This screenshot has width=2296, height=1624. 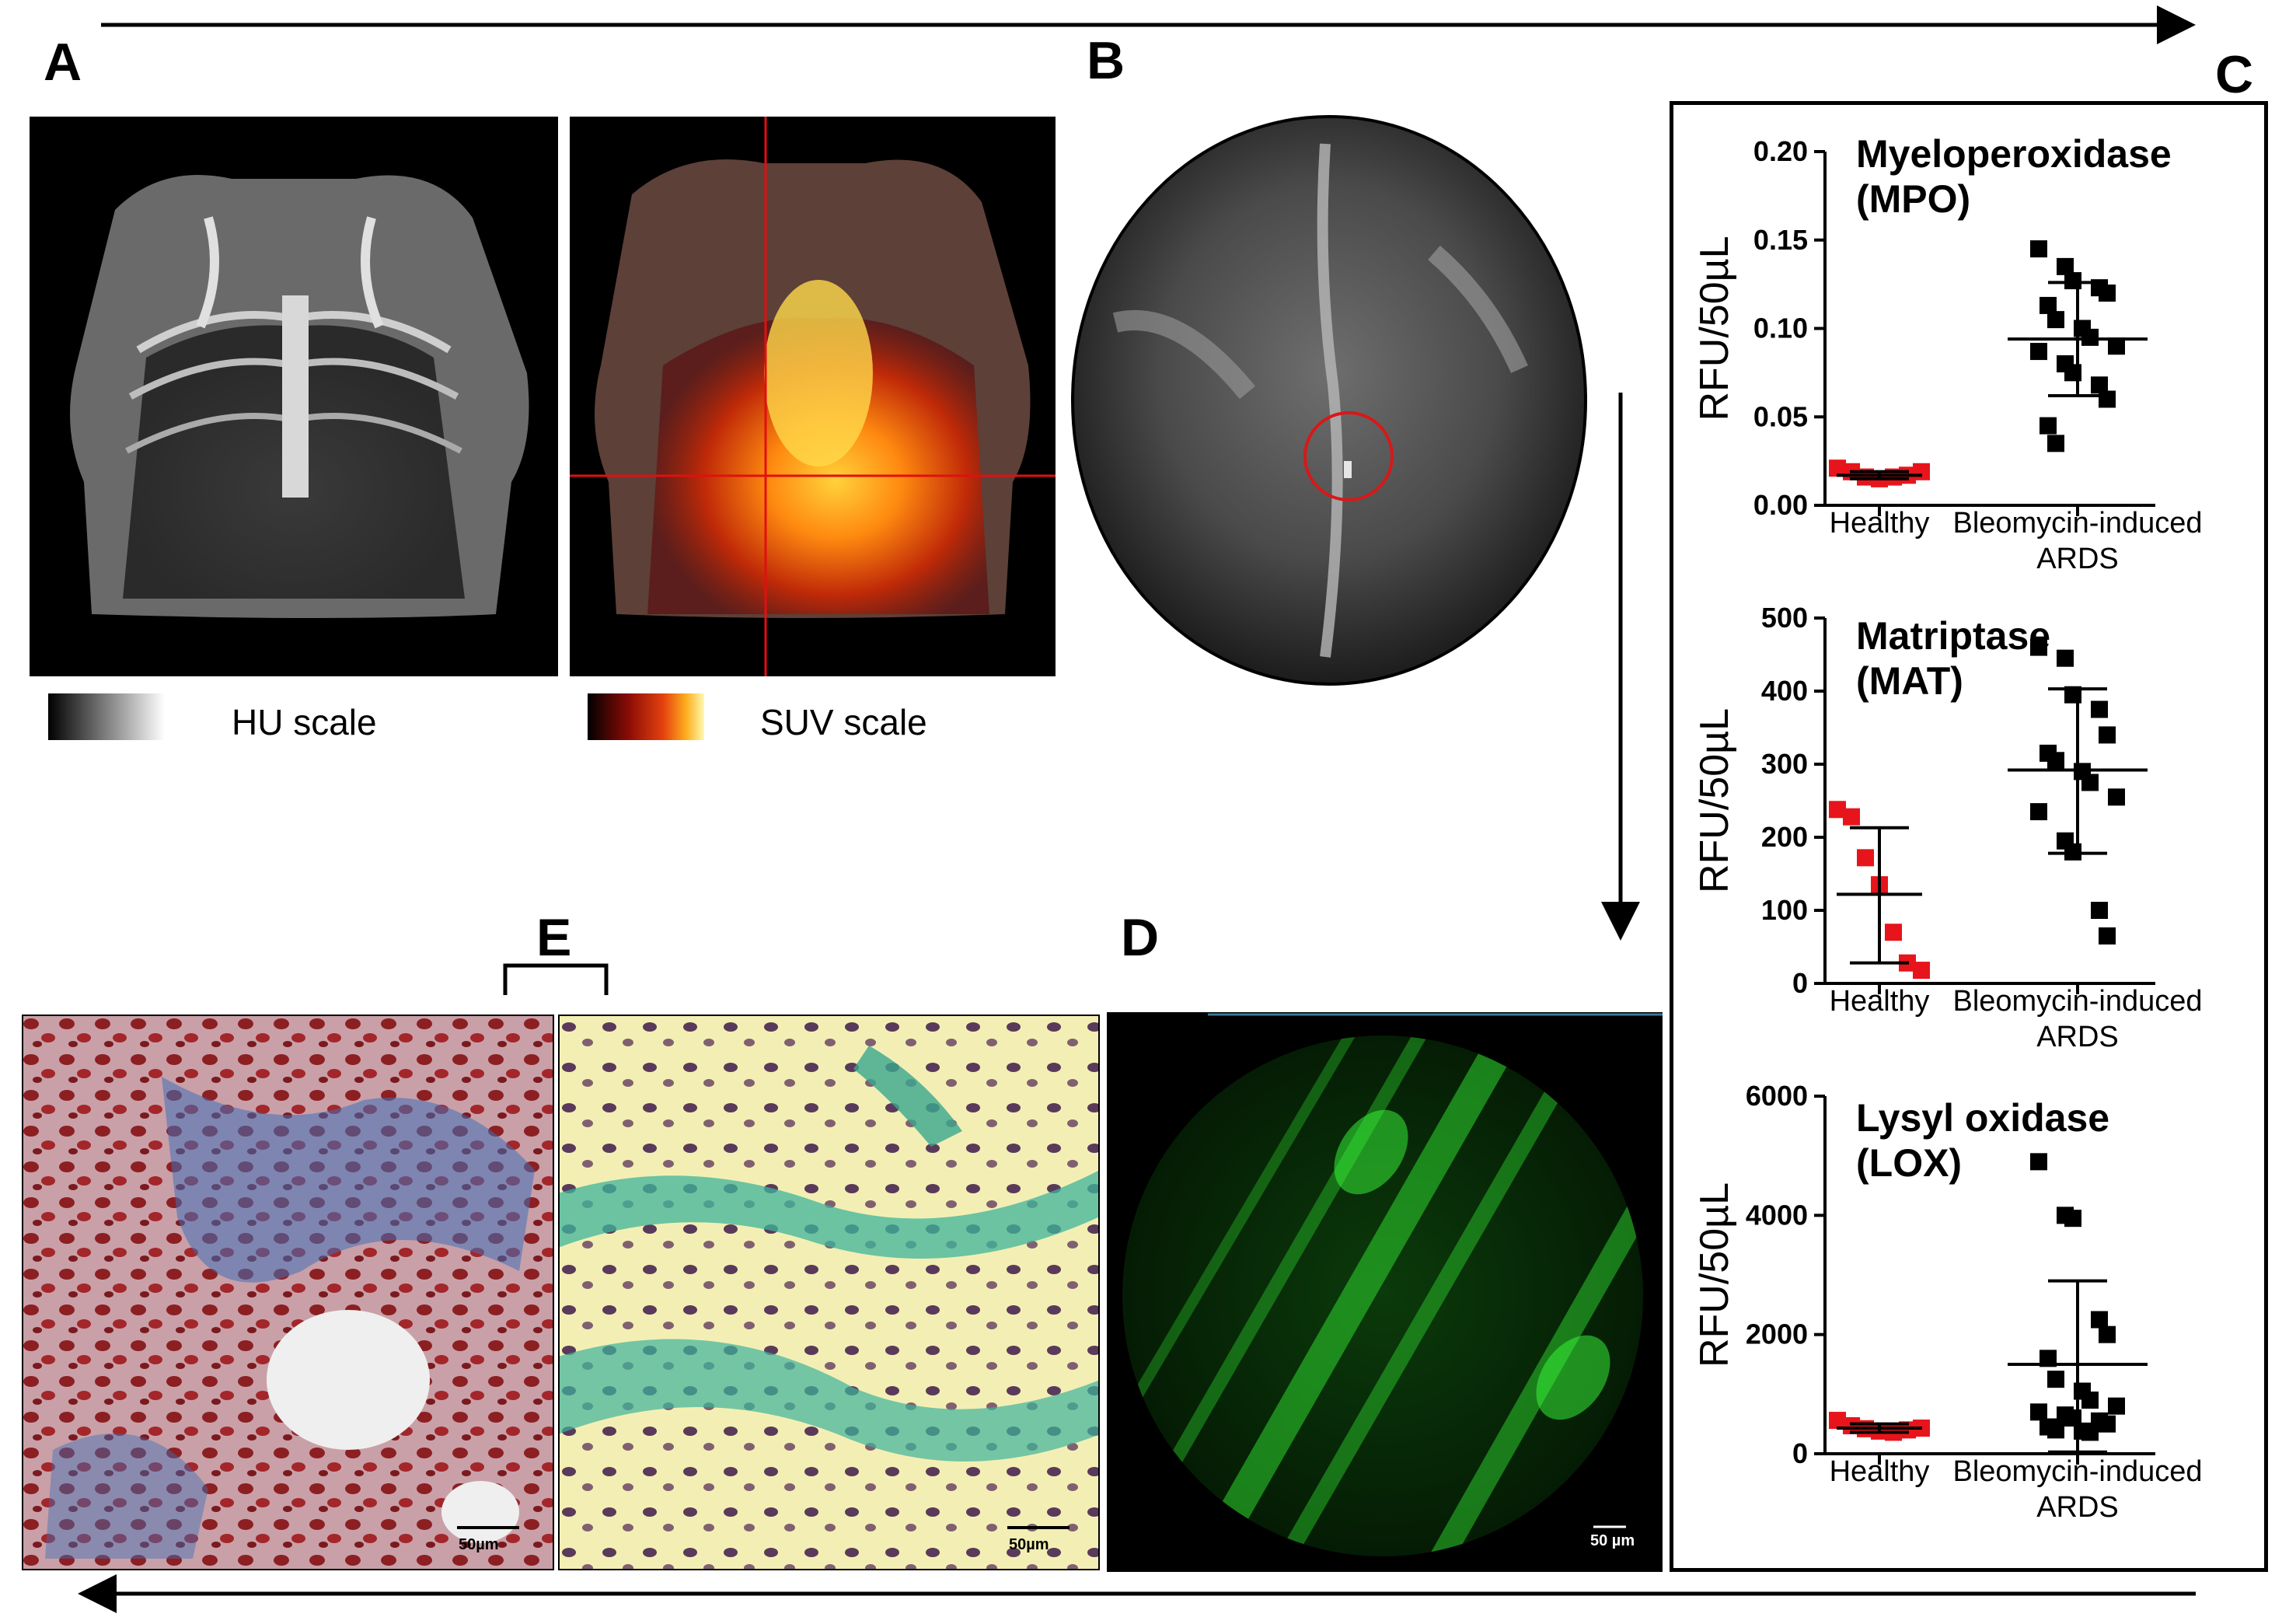 I want to click on panel-label-b: B, so click(x=1106, y=60).